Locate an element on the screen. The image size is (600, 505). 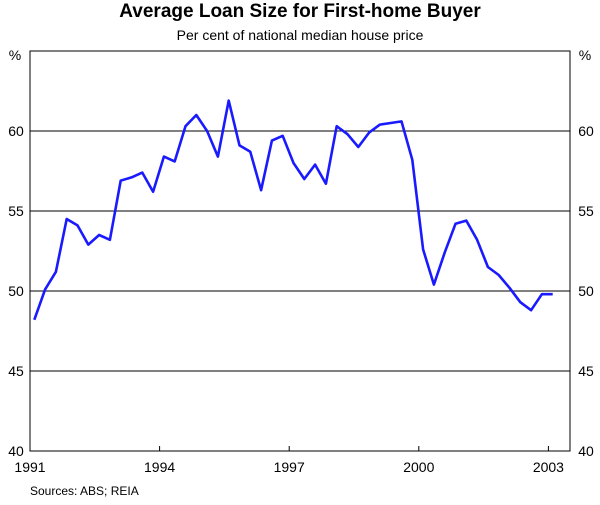
y-tick-label-right: 40 is located at coordinates (586, 451).